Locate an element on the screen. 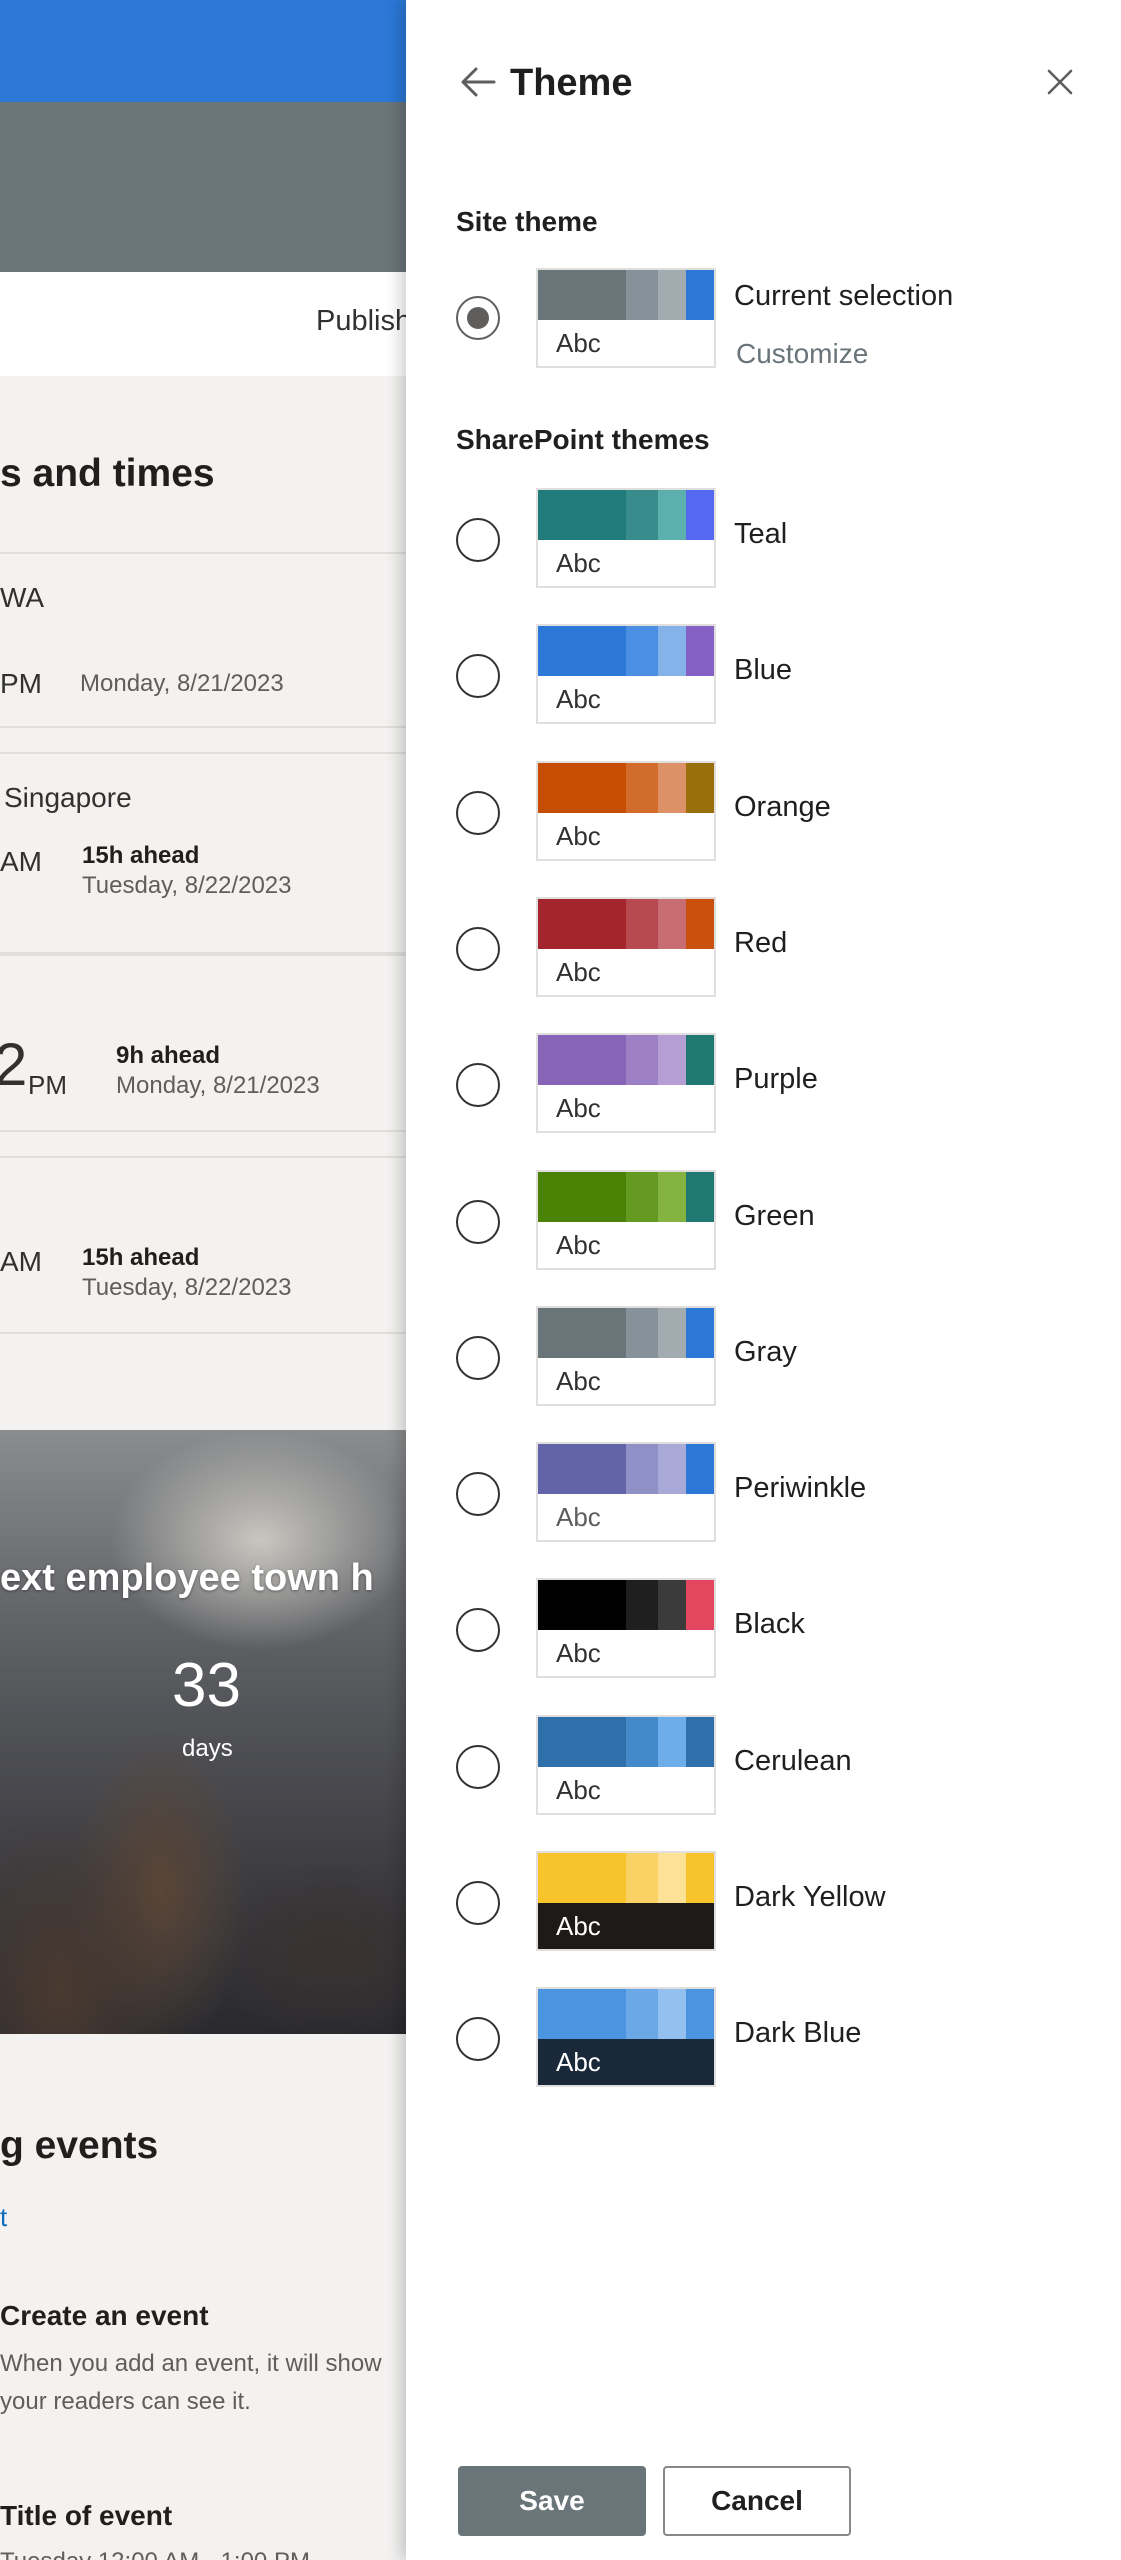  publish-button: Publish is located at coordinates (361, 321).